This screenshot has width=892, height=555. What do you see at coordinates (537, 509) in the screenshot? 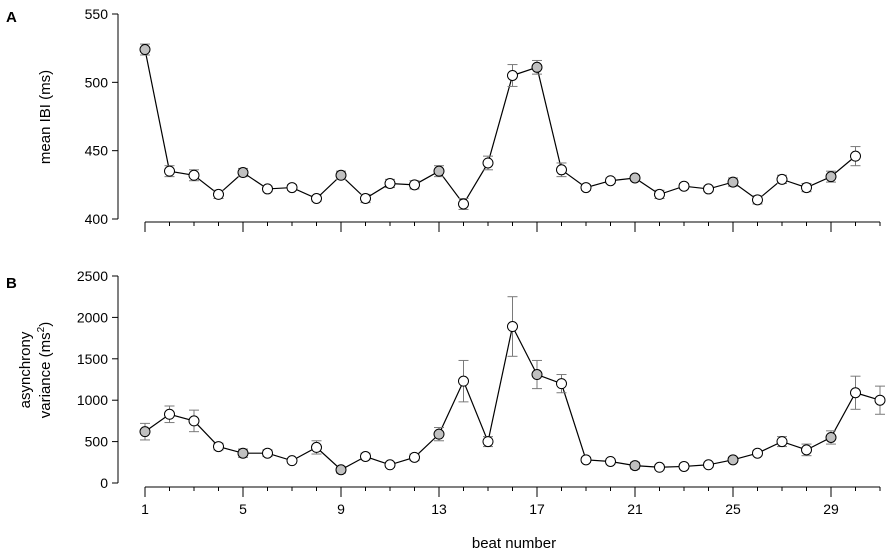
I see `panel-b-x-tick-label: 17` at bounding box center [537, 509].